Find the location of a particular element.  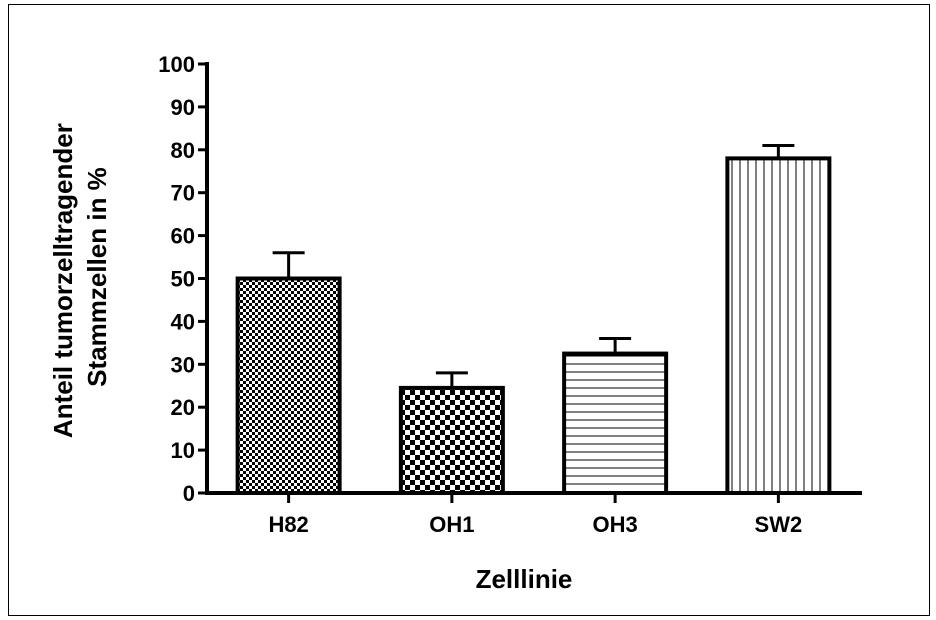

bar-h82 is located at coordinates (288, 385).